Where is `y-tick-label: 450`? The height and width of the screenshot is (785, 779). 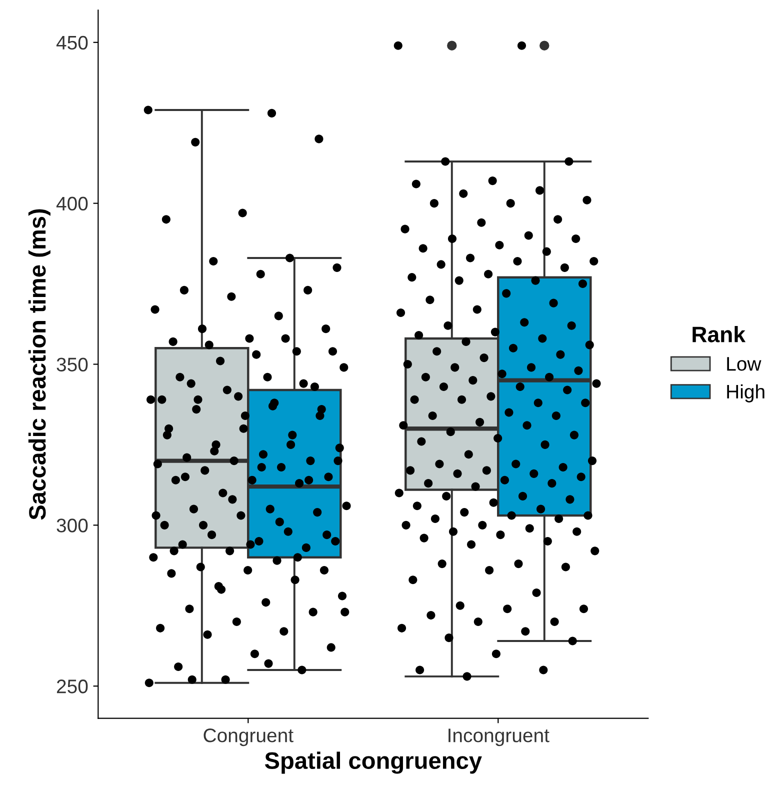
y-tick-label: 450 is located at coordinates (72, 43).